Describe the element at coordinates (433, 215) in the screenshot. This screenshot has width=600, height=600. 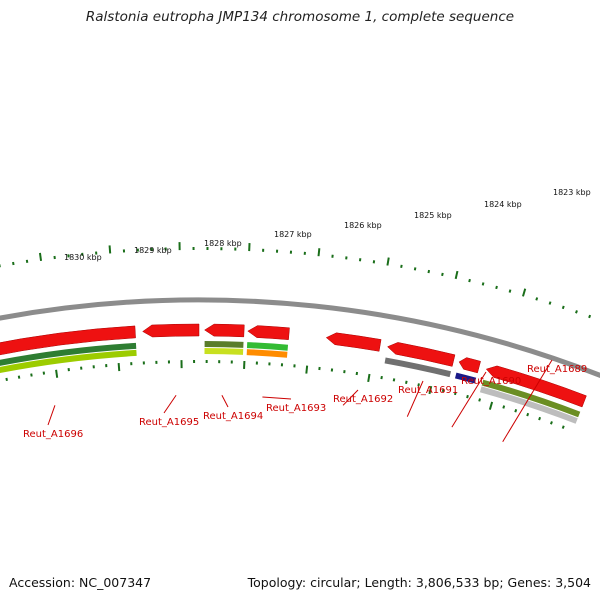
I see `scale-tick-label: 1825 kbp` at that location.